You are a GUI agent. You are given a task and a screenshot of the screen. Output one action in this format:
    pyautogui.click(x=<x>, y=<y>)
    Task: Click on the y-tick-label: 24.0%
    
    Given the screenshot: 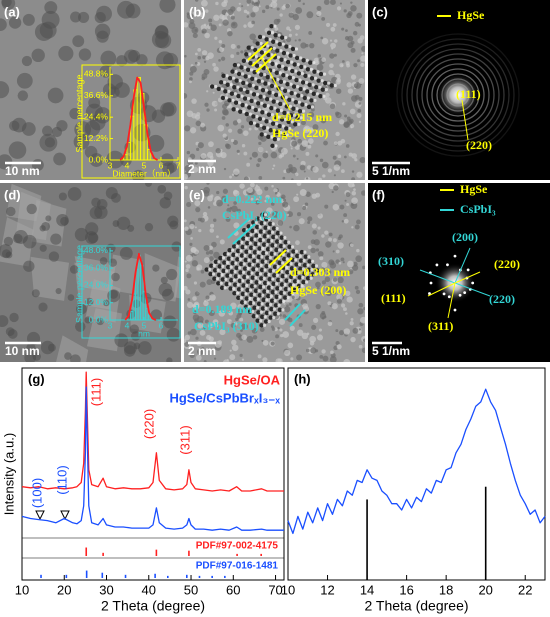 What is the action you would take?
    pyautogui.click(x=96, y=285)
    